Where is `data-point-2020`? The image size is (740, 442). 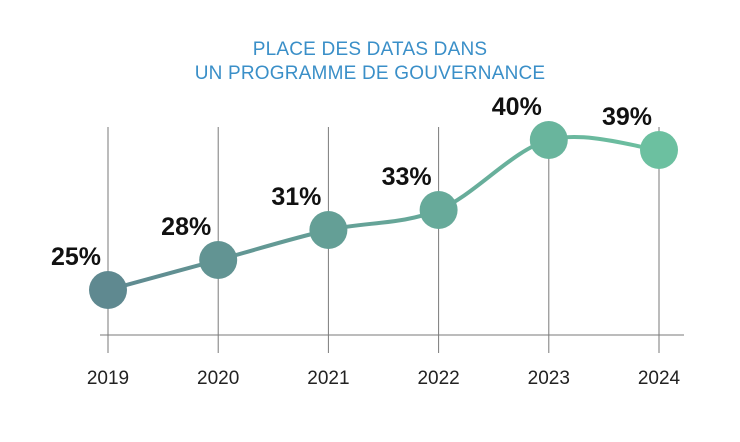
data-point-2020 is located at coordinates (218, 260).